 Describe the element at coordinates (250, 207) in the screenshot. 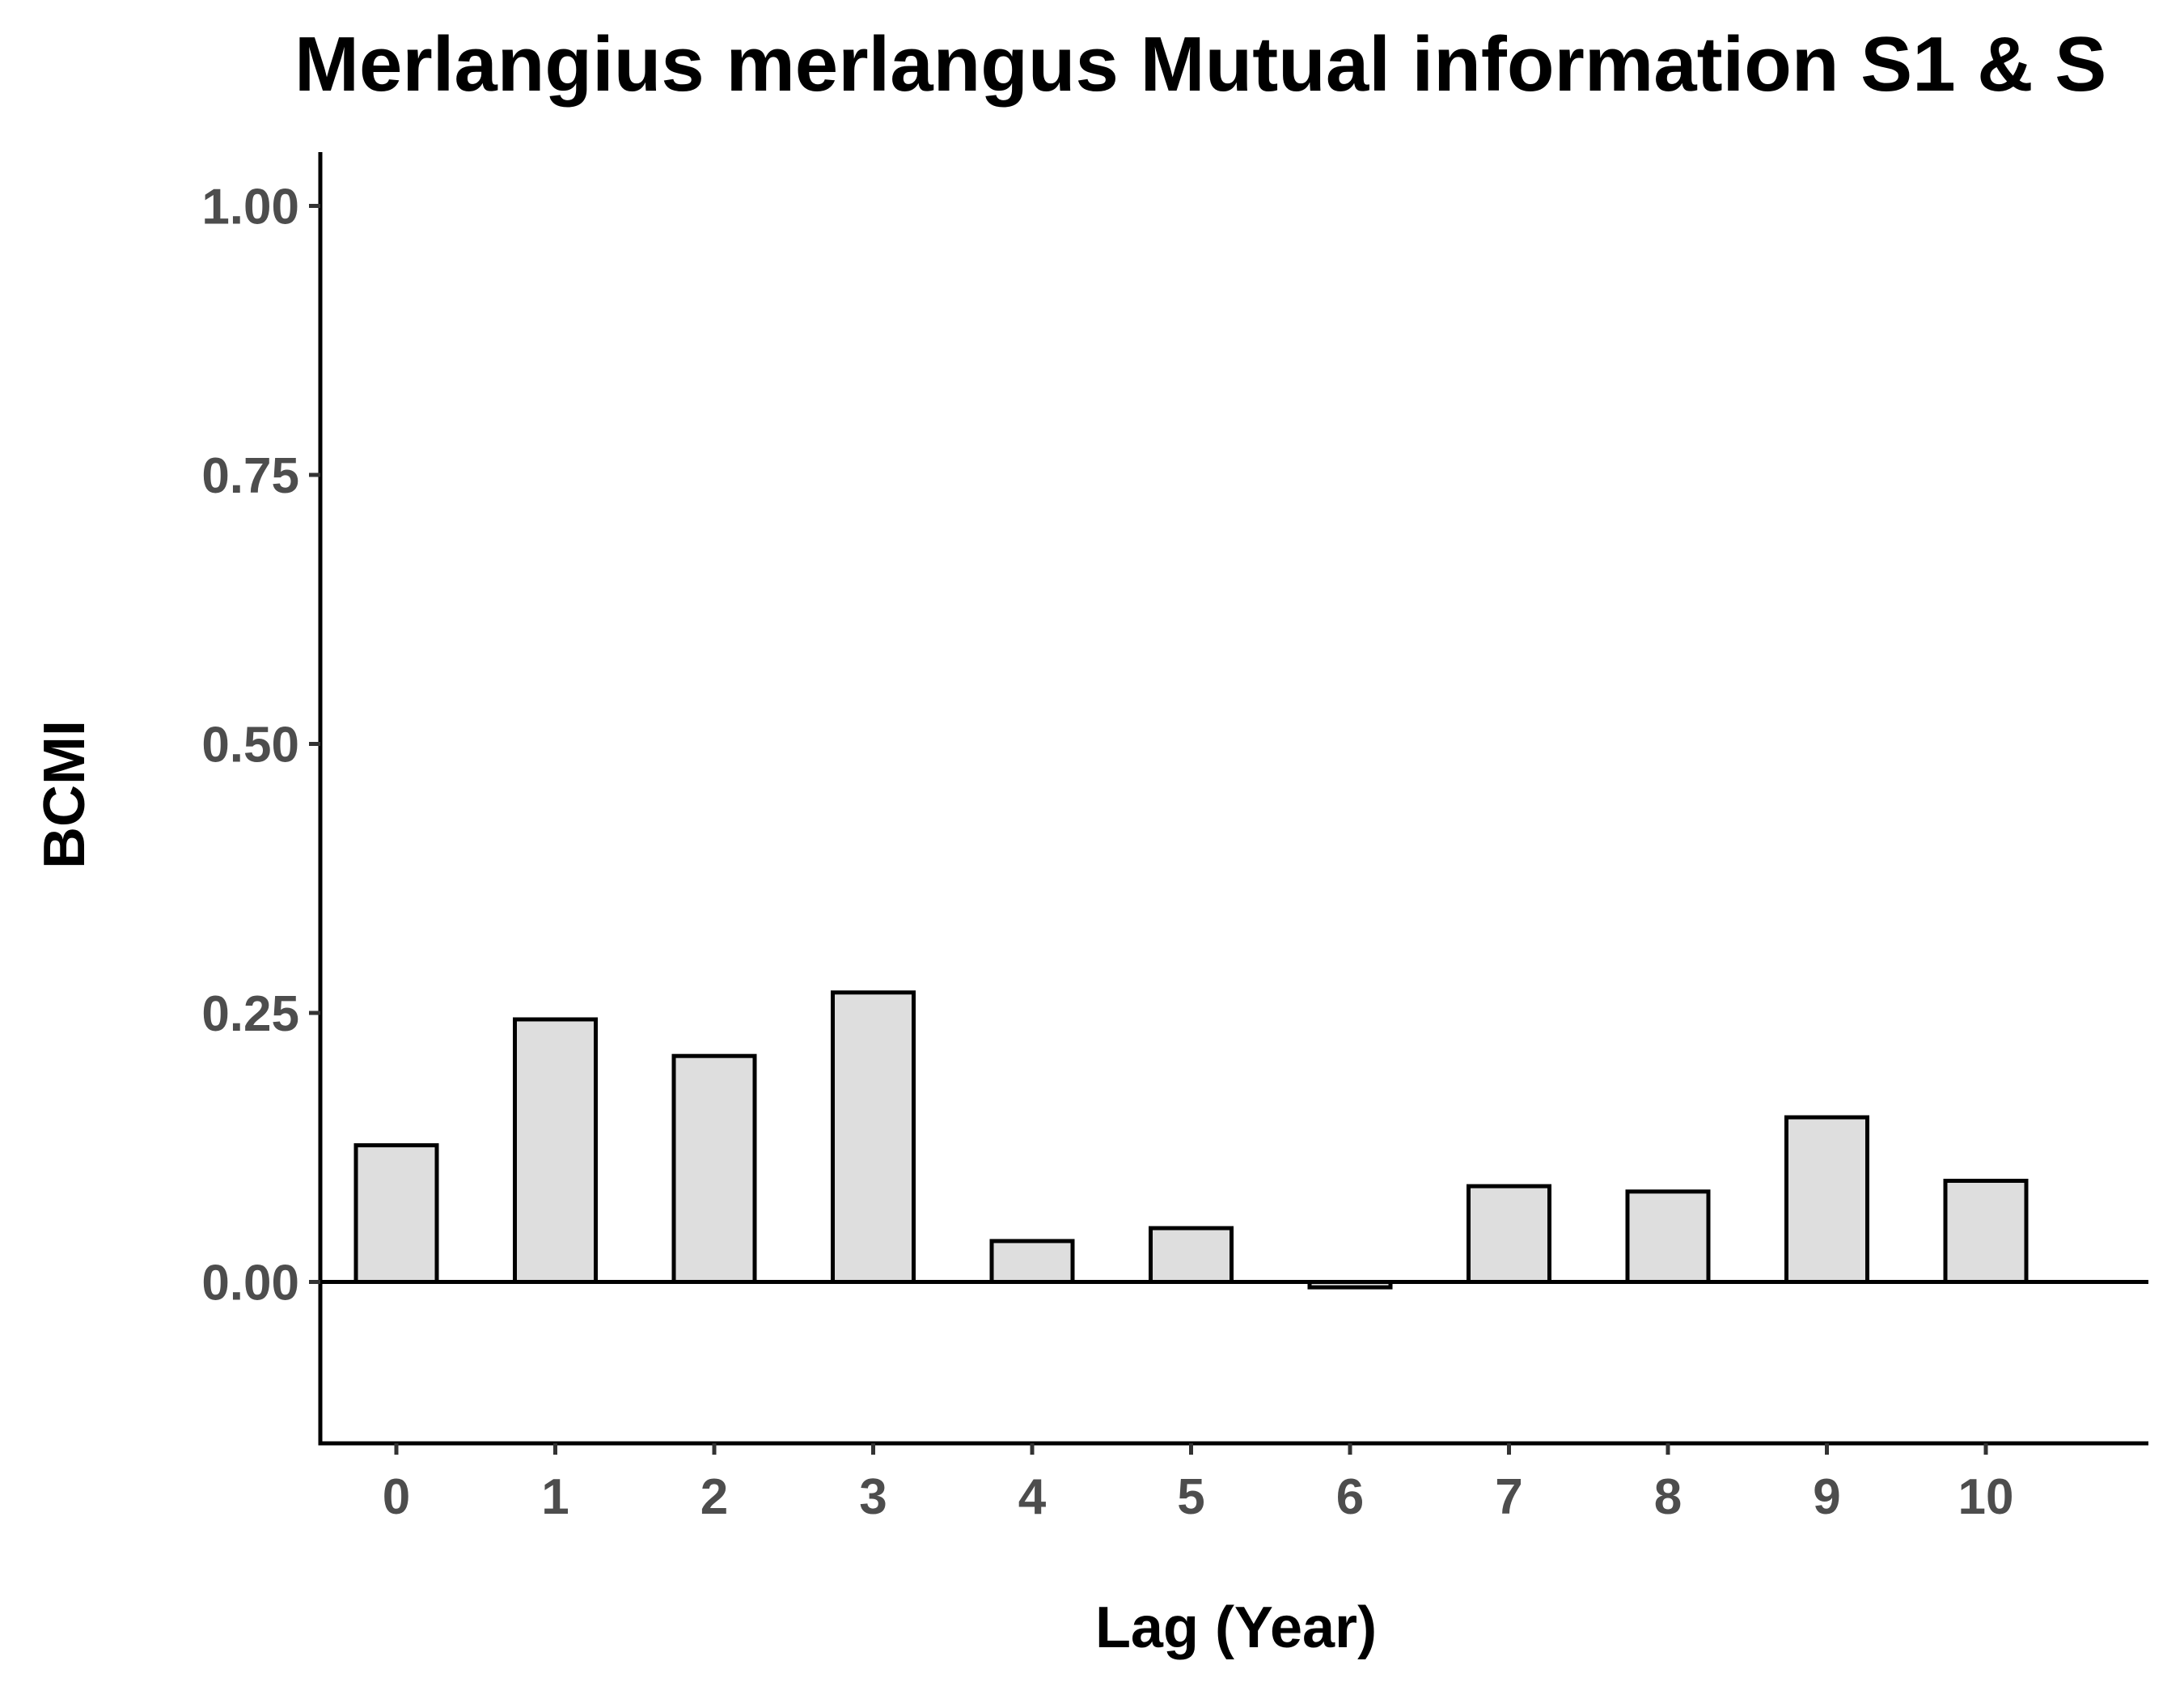

I see `y-tick-label: 1.00` at that location.